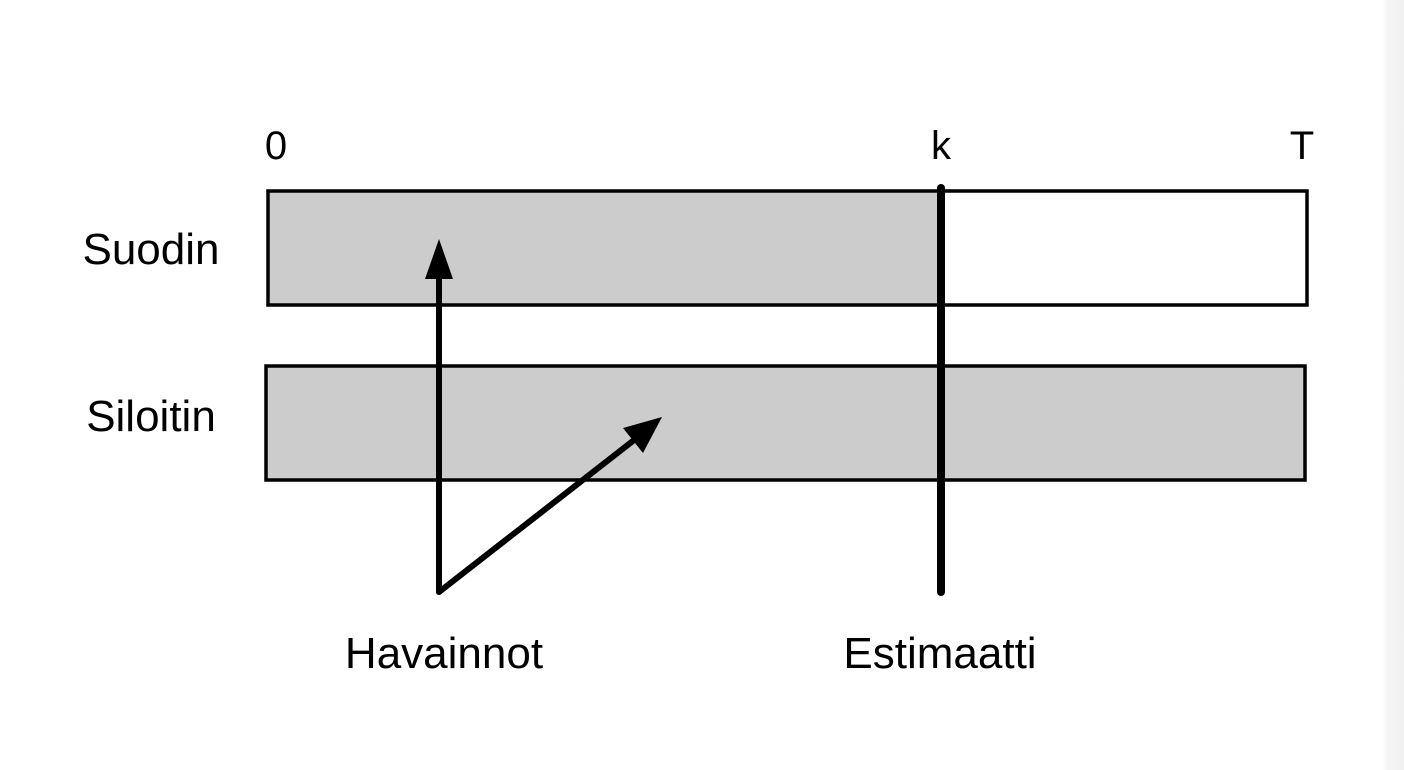 The height and width of the screenshot is (770, 1404). I want to click on observation-arrows, so click(543, 417).